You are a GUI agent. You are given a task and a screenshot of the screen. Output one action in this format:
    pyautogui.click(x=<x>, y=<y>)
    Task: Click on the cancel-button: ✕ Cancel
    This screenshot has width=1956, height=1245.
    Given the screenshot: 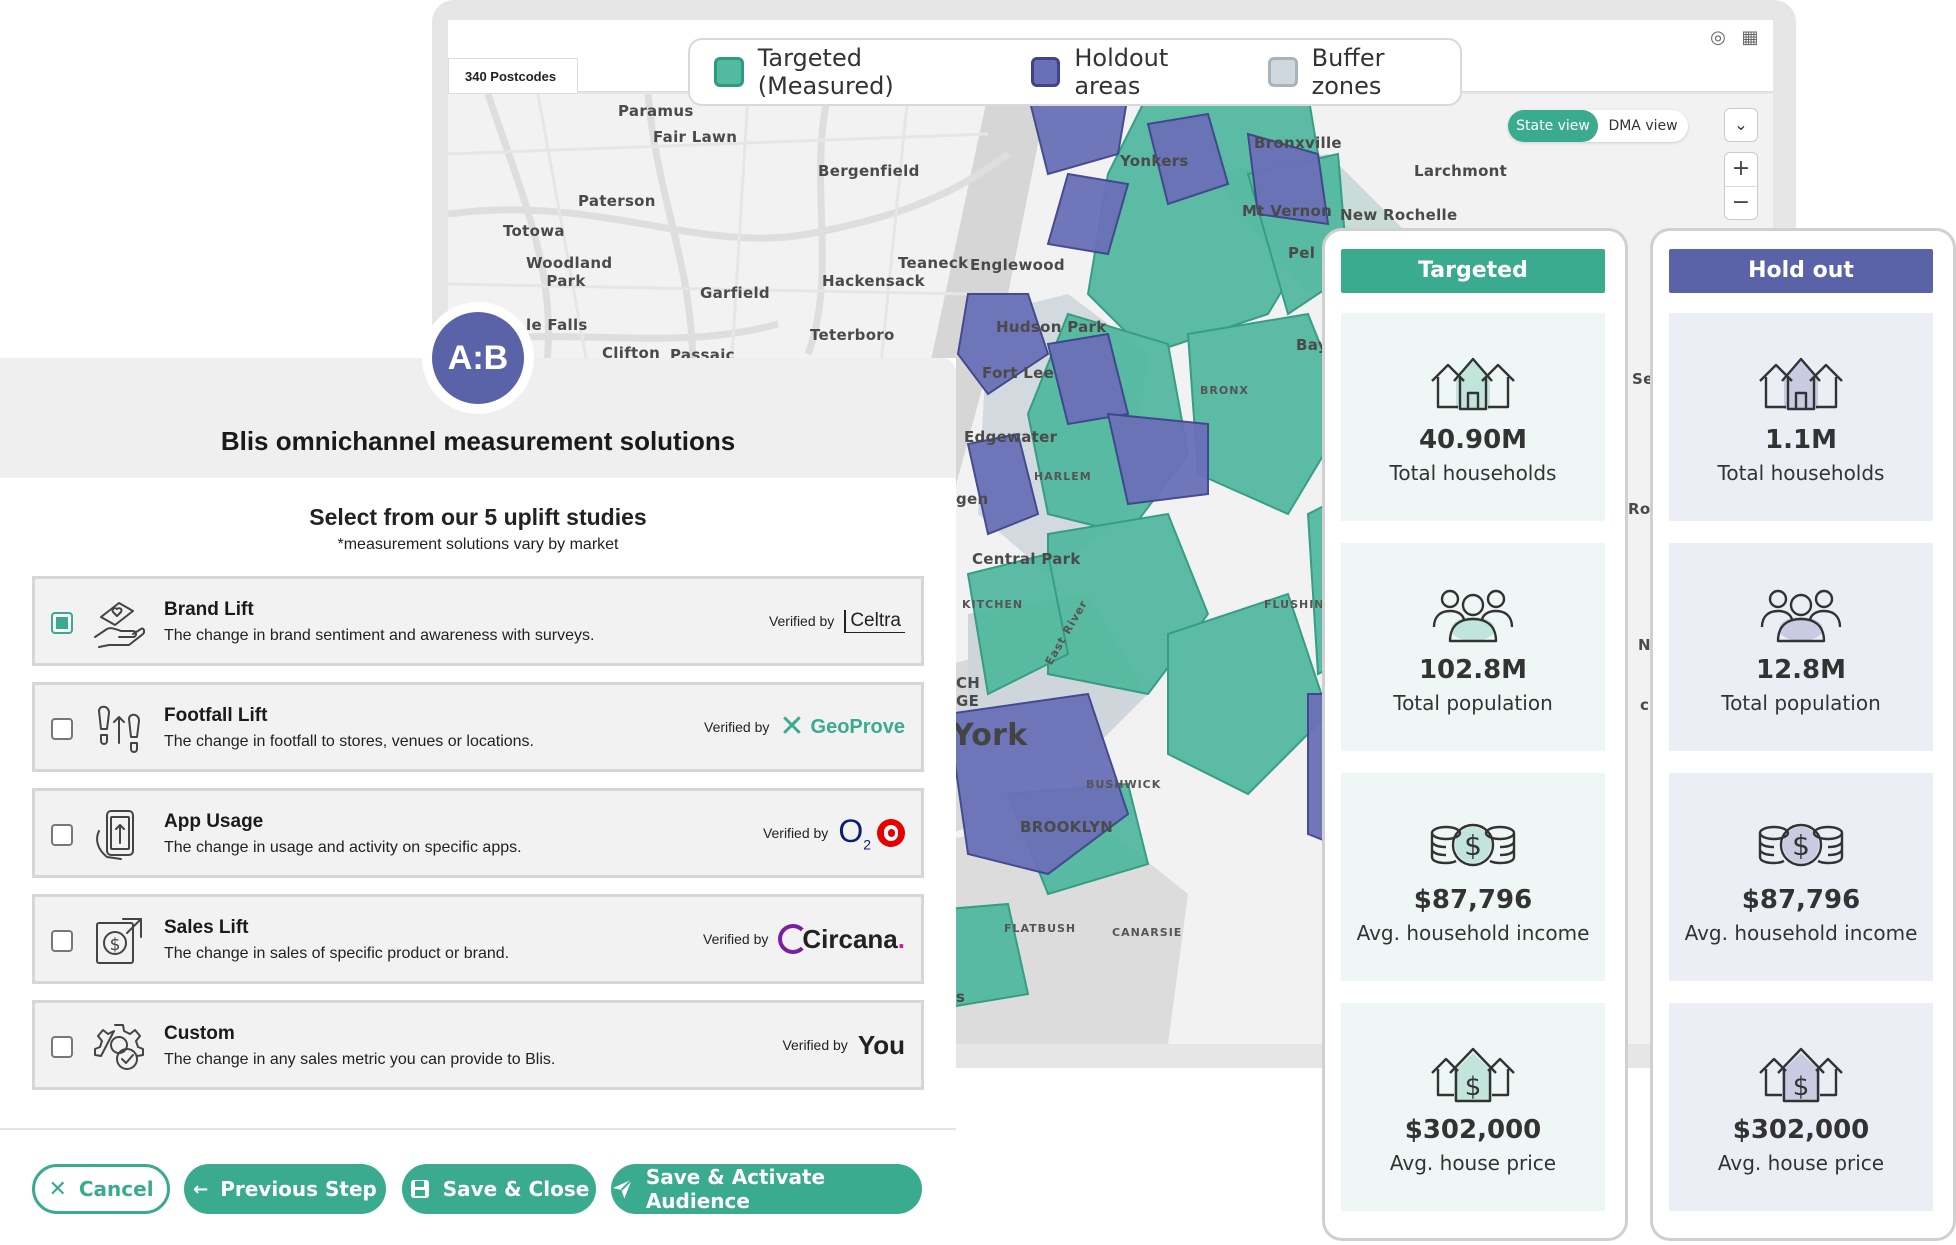 What is the action you would take?
    pyautogui.click(x=101, y=1189)
    